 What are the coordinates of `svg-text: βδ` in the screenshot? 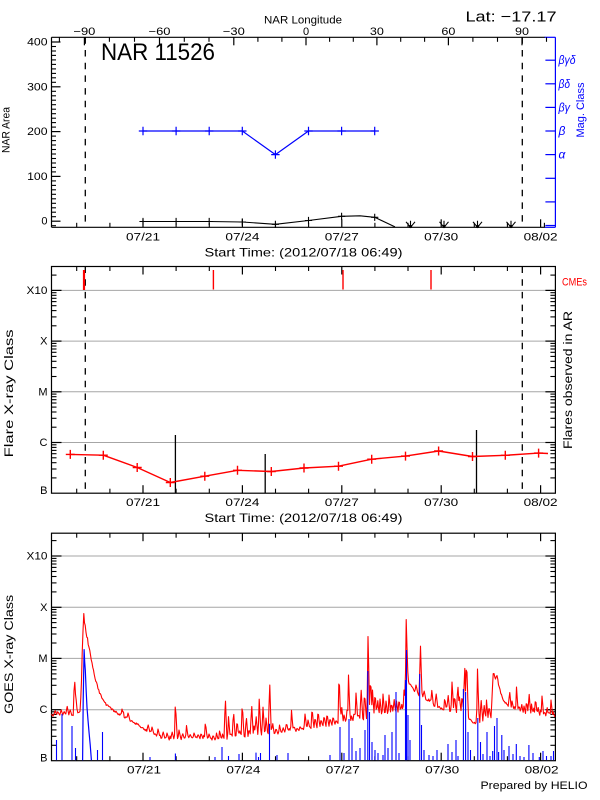 It's located at (564, 84).